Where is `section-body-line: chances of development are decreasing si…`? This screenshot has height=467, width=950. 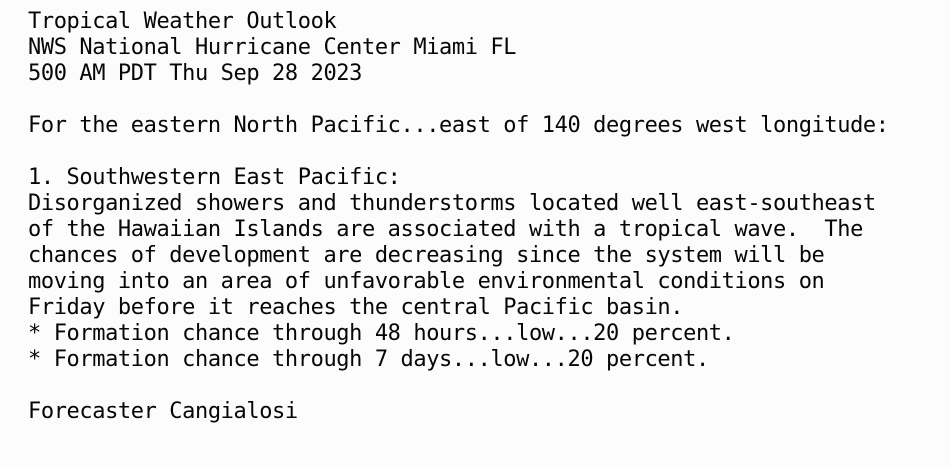 section-body-line: chances of development are decreasing si… is located at coordinates (426, 255).